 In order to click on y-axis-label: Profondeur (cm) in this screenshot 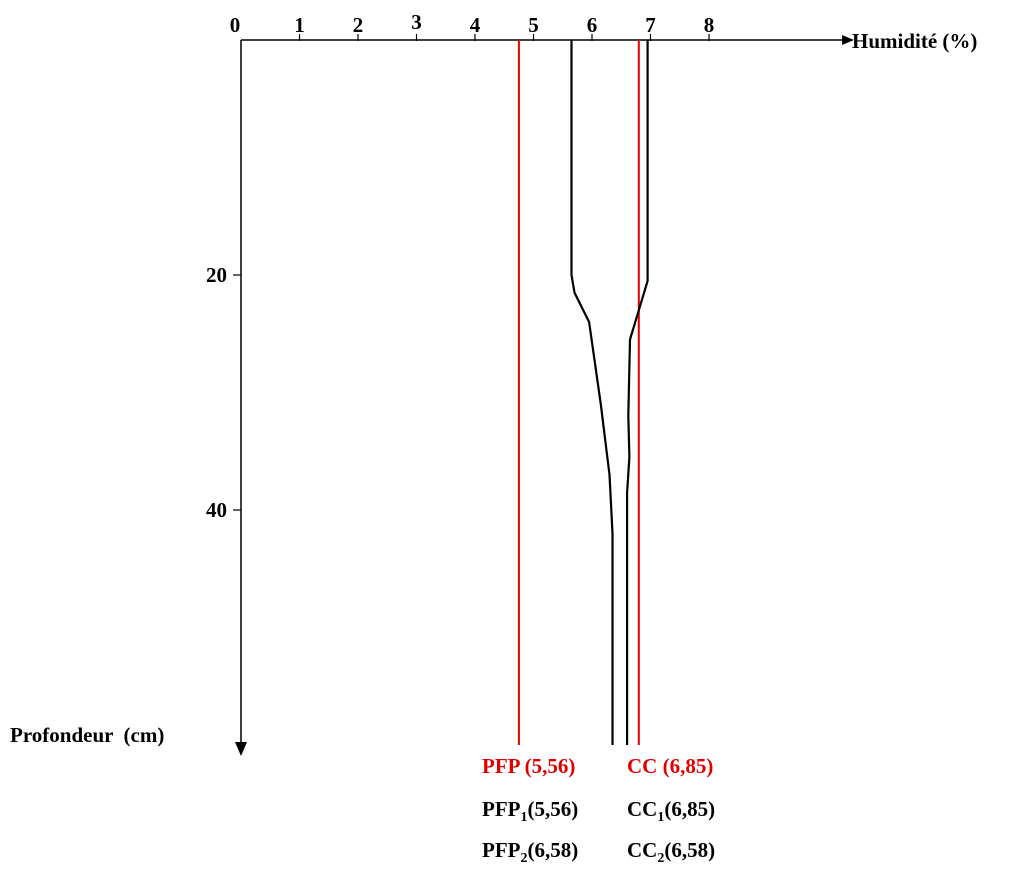, I will do `click(87, 735)`.